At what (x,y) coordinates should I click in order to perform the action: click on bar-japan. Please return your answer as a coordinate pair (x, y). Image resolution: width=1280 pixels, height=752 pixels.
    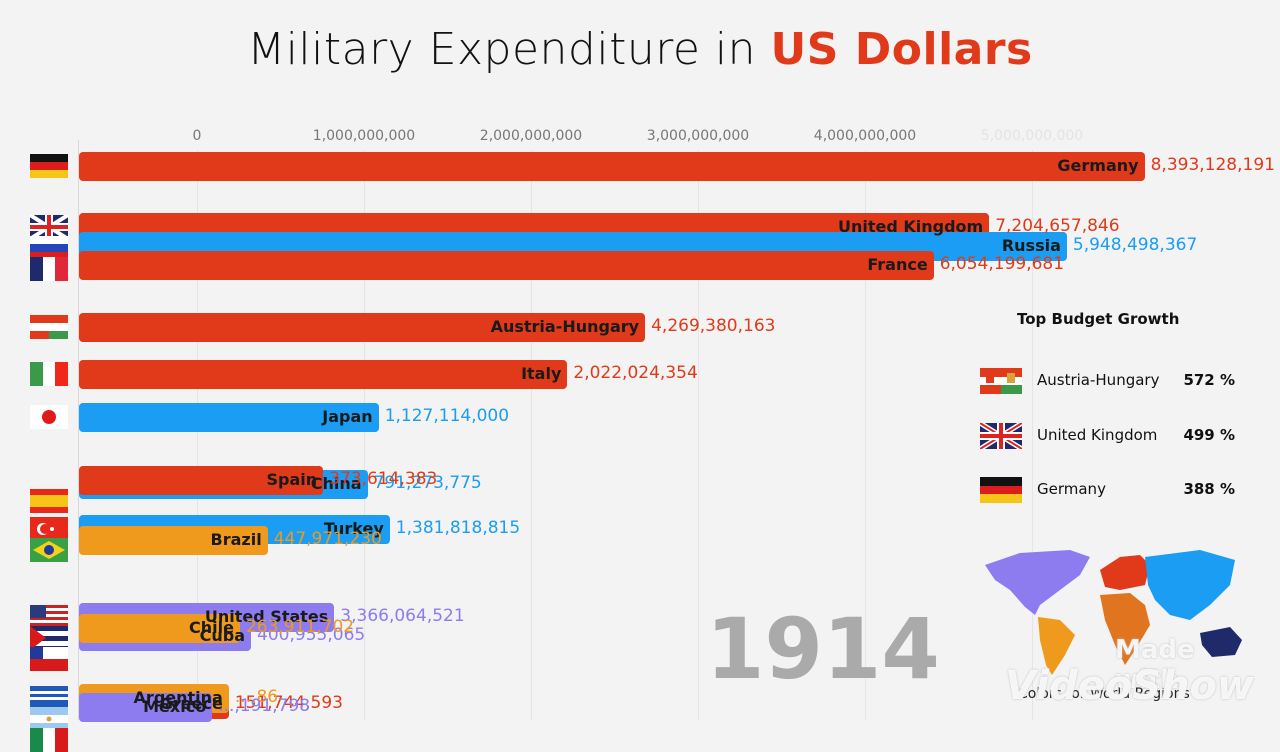
    Looking at the image, I should click on (229, 417).